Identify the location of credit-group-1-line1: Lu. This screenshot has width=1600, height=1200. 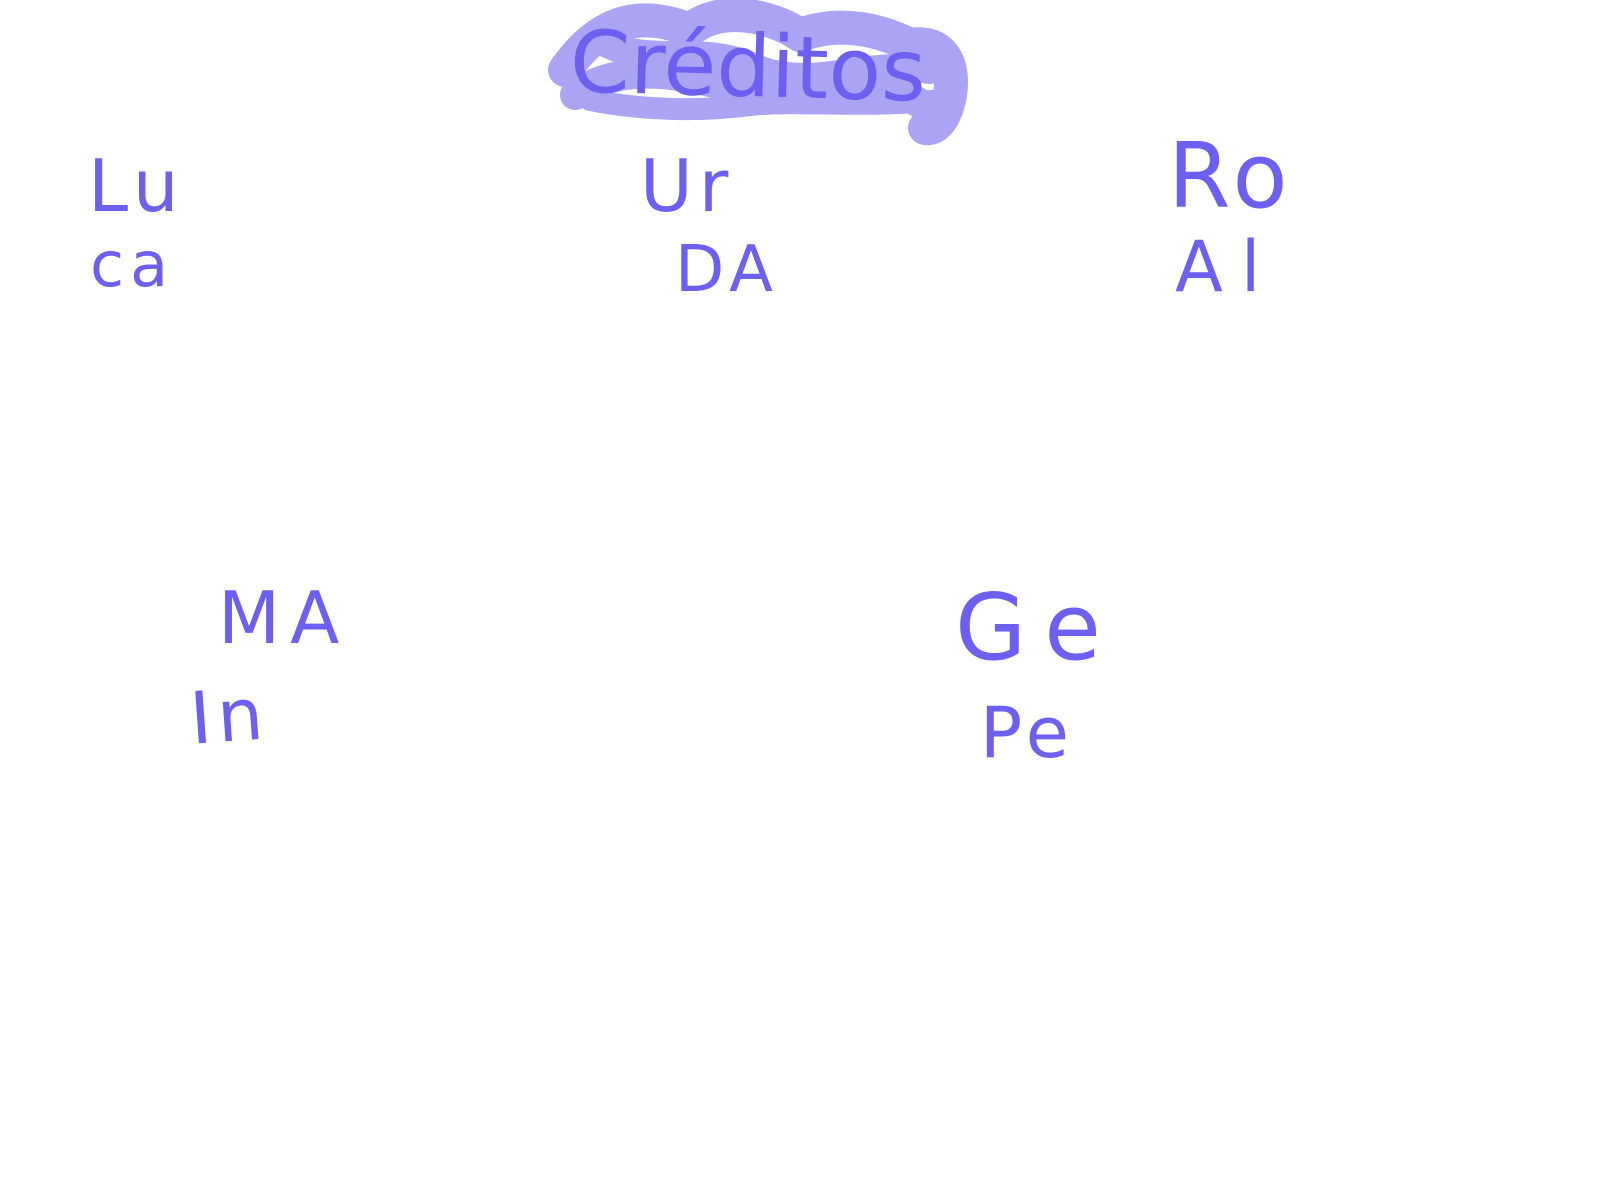
(136, 186).